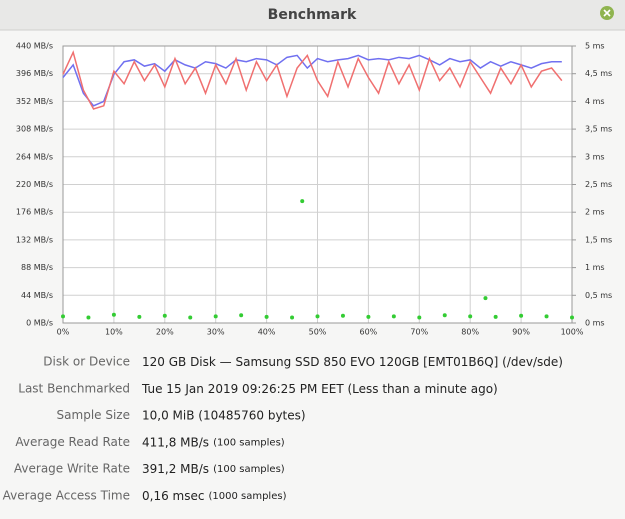 The width and height of the screenshot is (625, 519). What do you see at coordinates (318, 332) in the screenshot?
I see `x-tick-label: 50%` at bounding box center [318, 332].